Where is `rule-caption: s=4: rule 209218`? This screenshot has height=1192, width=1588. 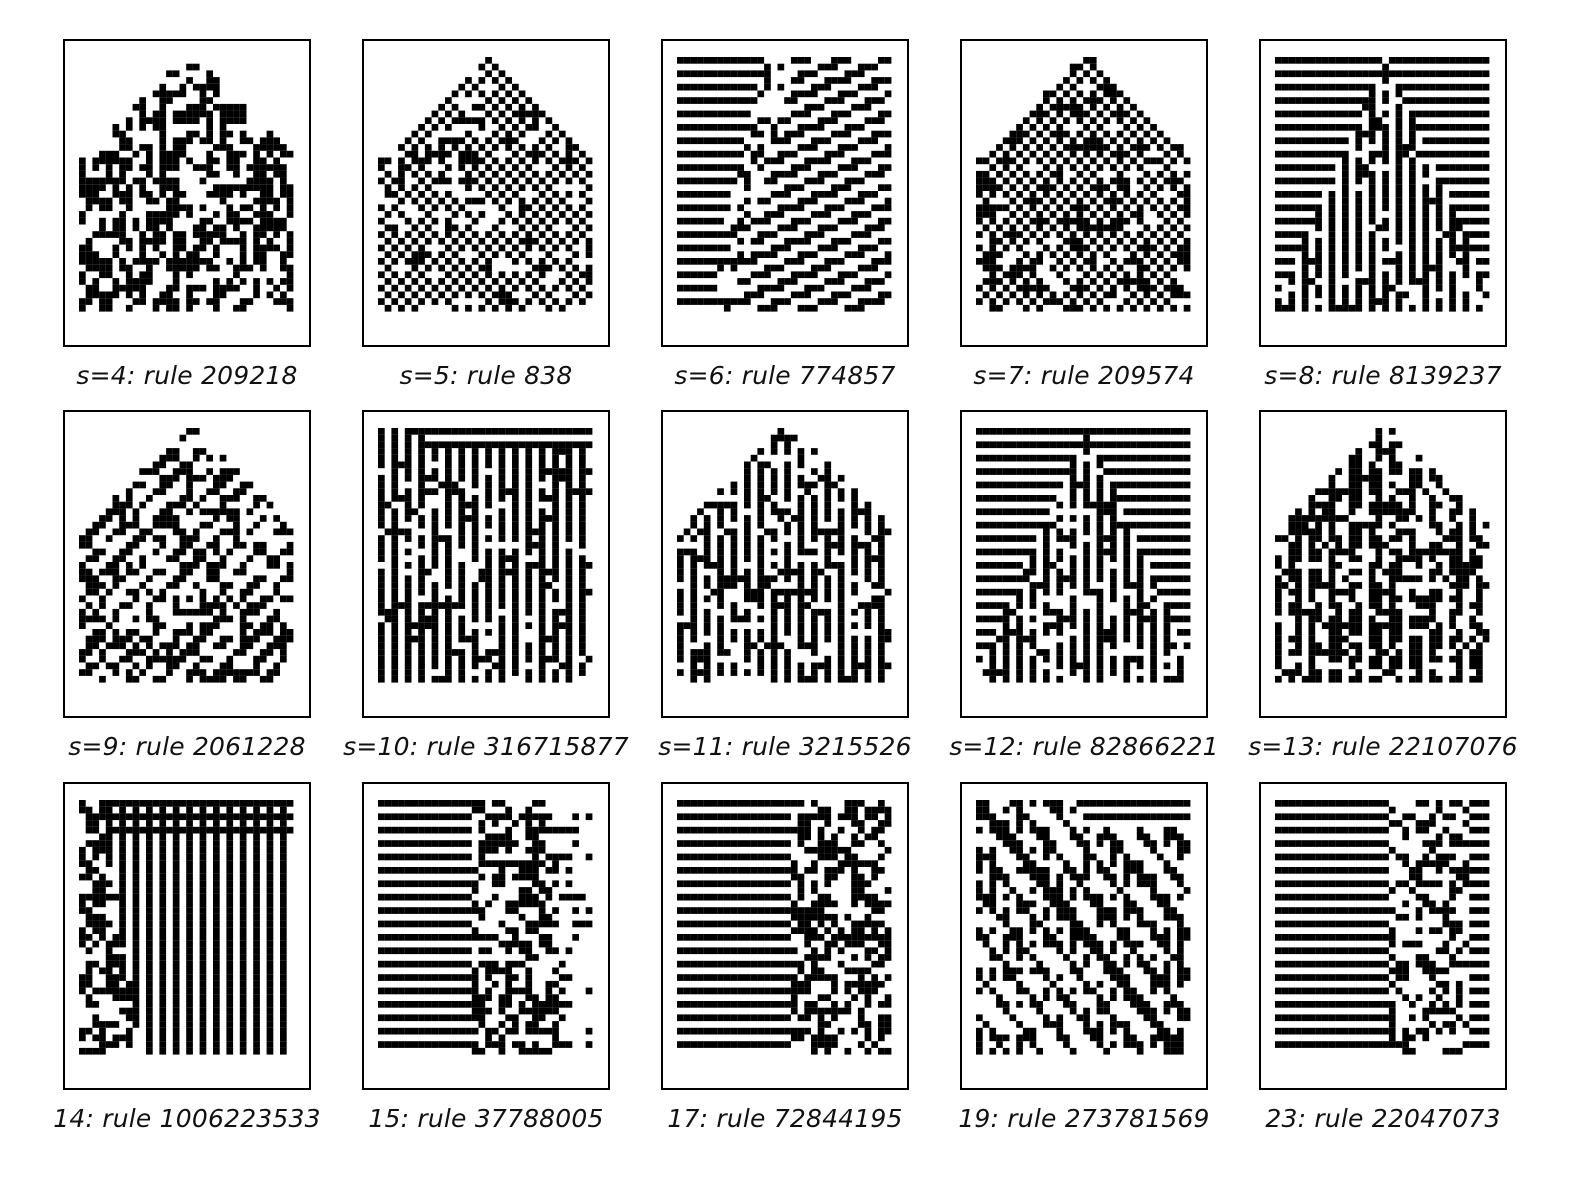
rule-caption: s=4: rule 209218 is located at coordinates (187, 375).